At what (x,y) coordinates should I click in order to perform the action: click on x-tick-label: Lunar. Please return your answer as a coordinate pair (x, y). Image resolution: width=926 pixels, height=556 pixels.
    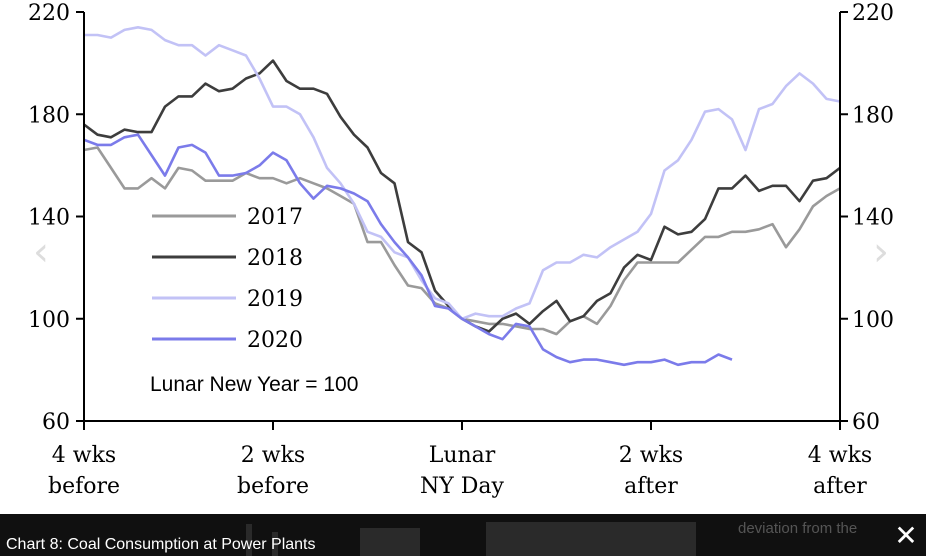
    Looking at the image, I should click on (462, 455).